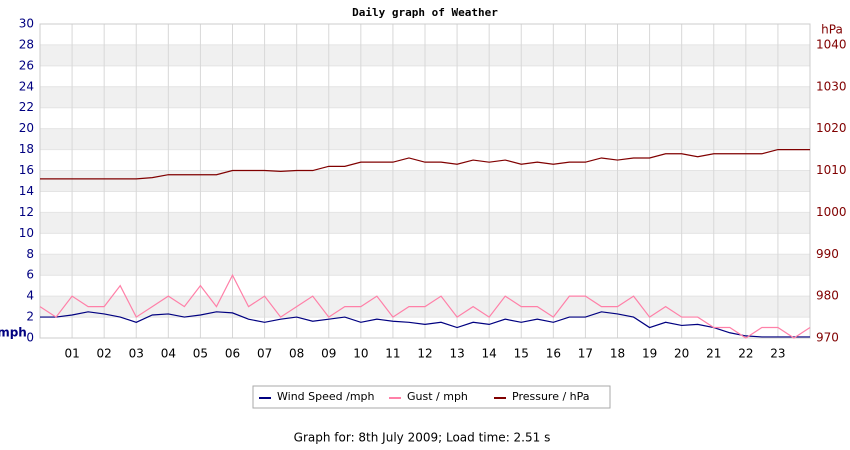 The height and width of the screenshot is (450, 850). What do you see at coordinates (328, 354) in the screenshot?
I see `x-tick-label: 09` at bounding box center [328, 354].